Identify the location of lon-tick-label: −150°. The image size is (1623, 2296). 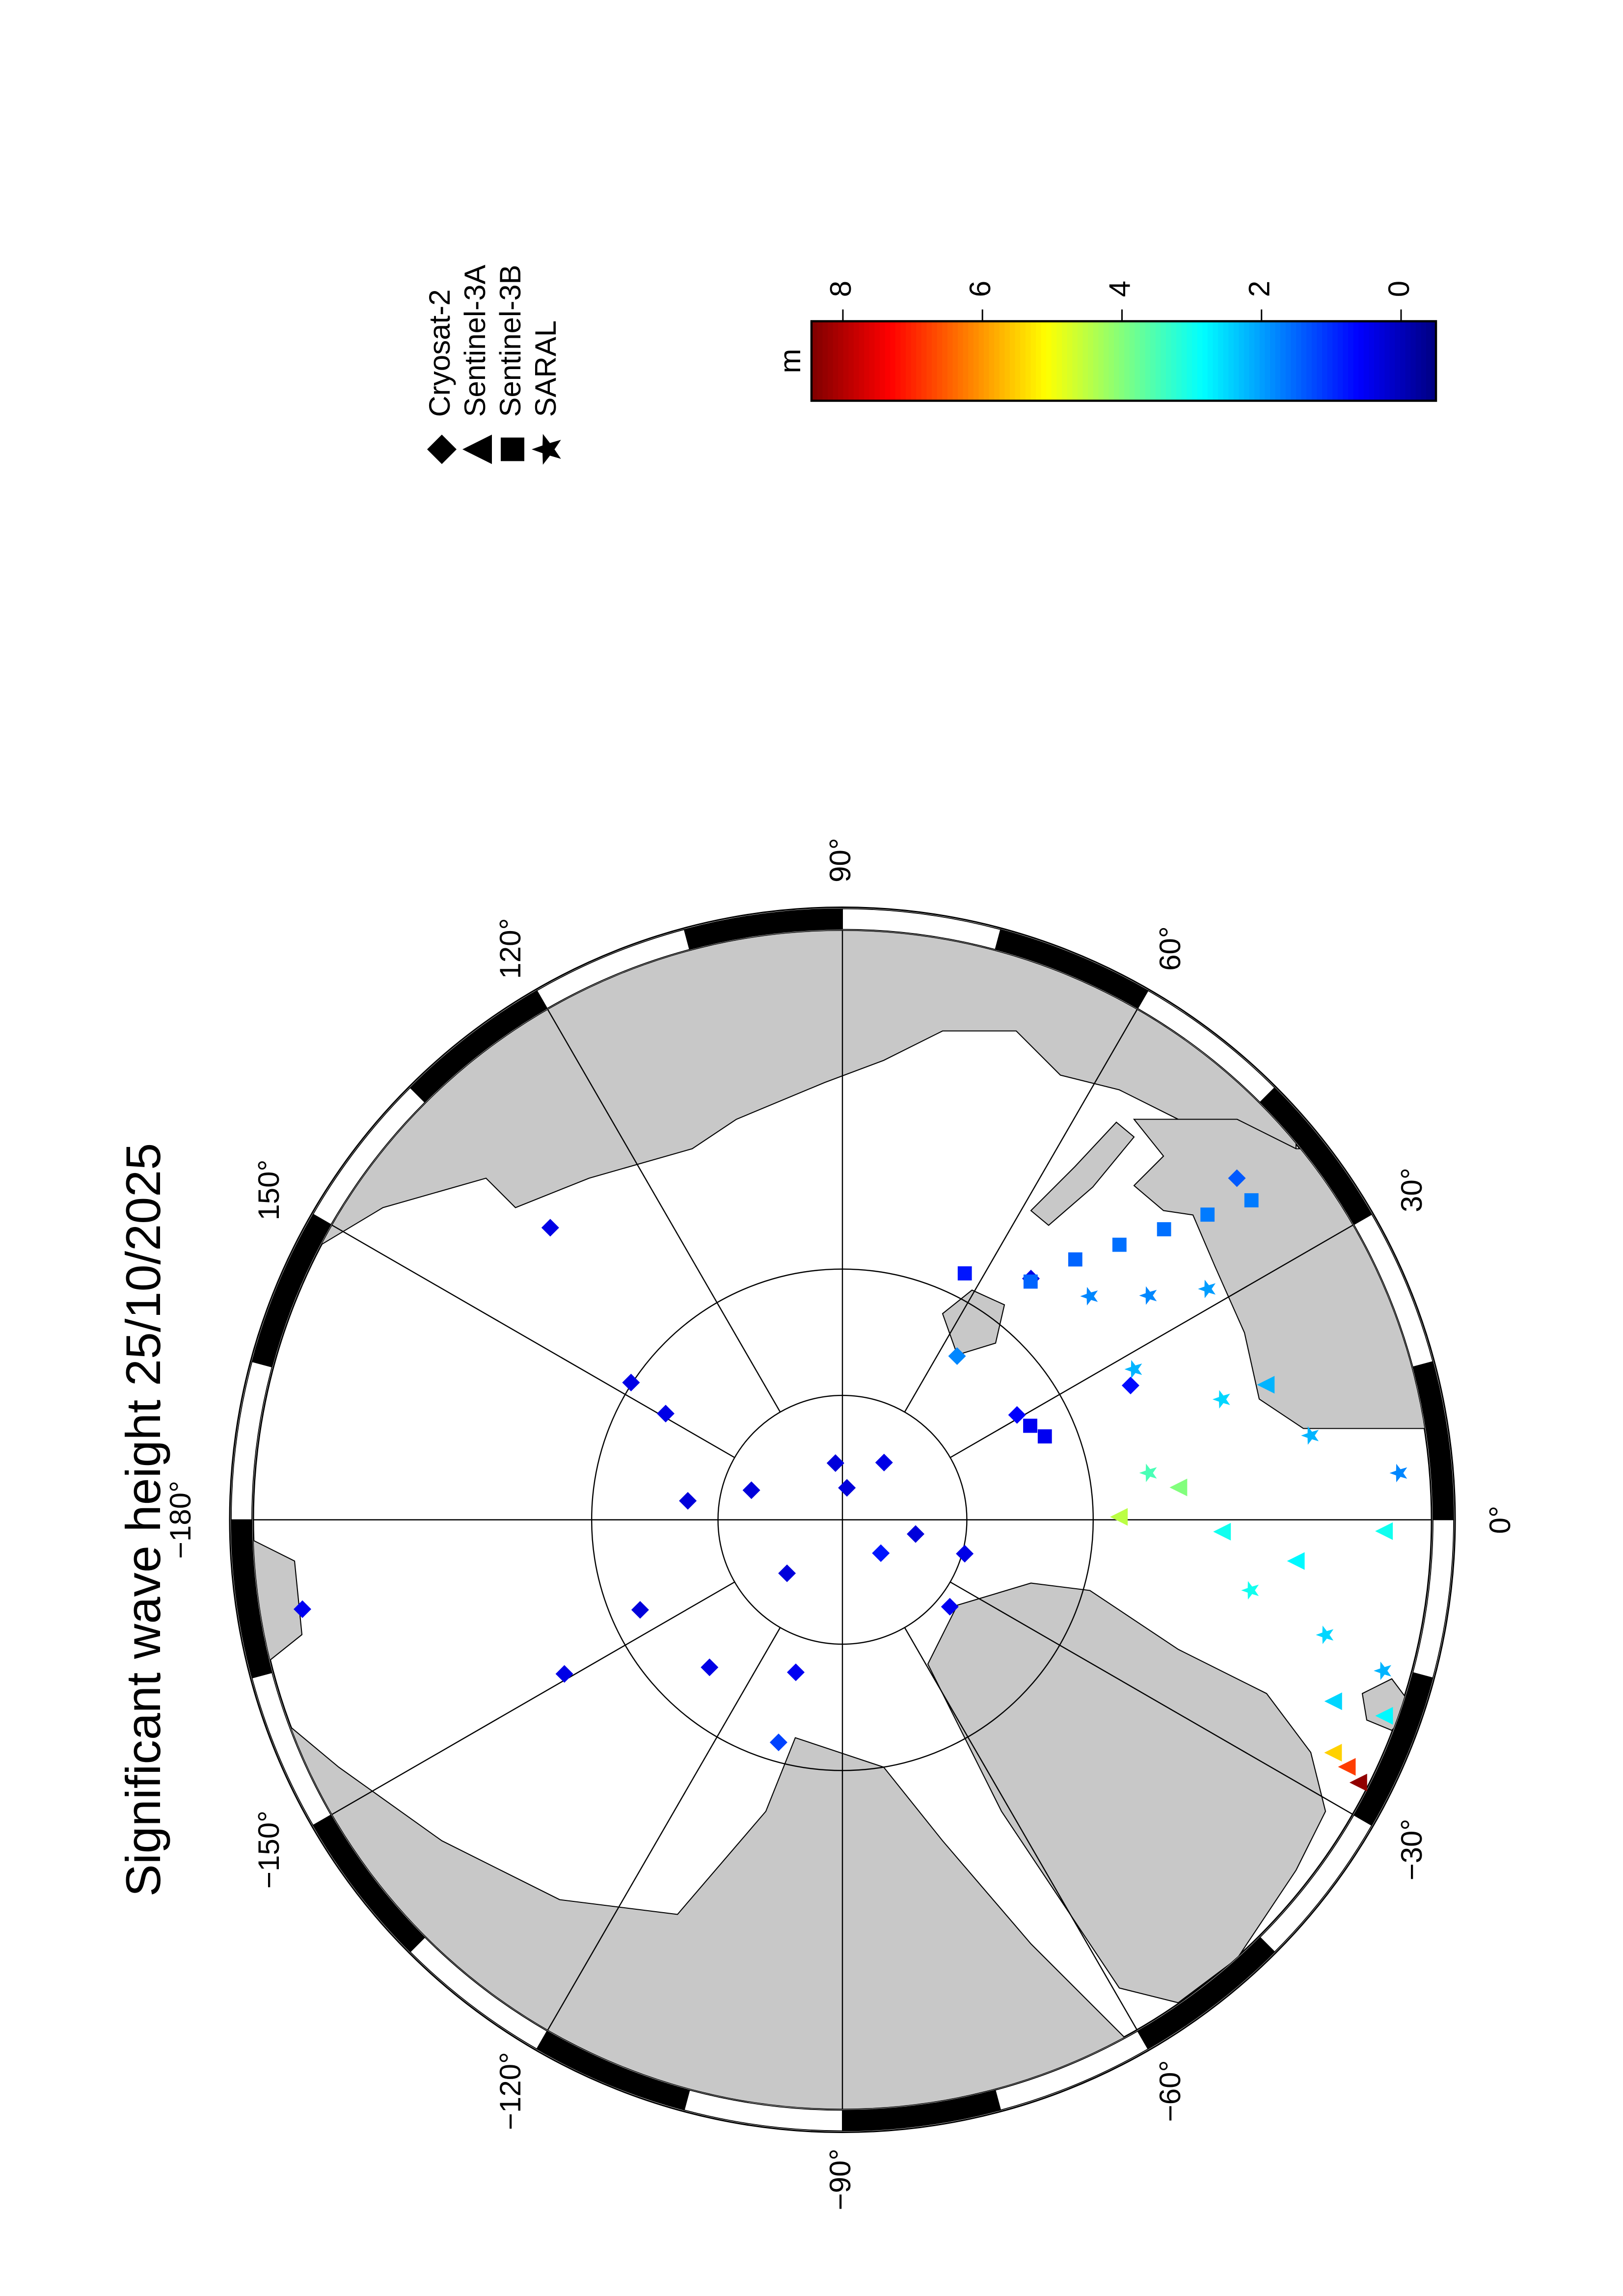
(268, 1850).